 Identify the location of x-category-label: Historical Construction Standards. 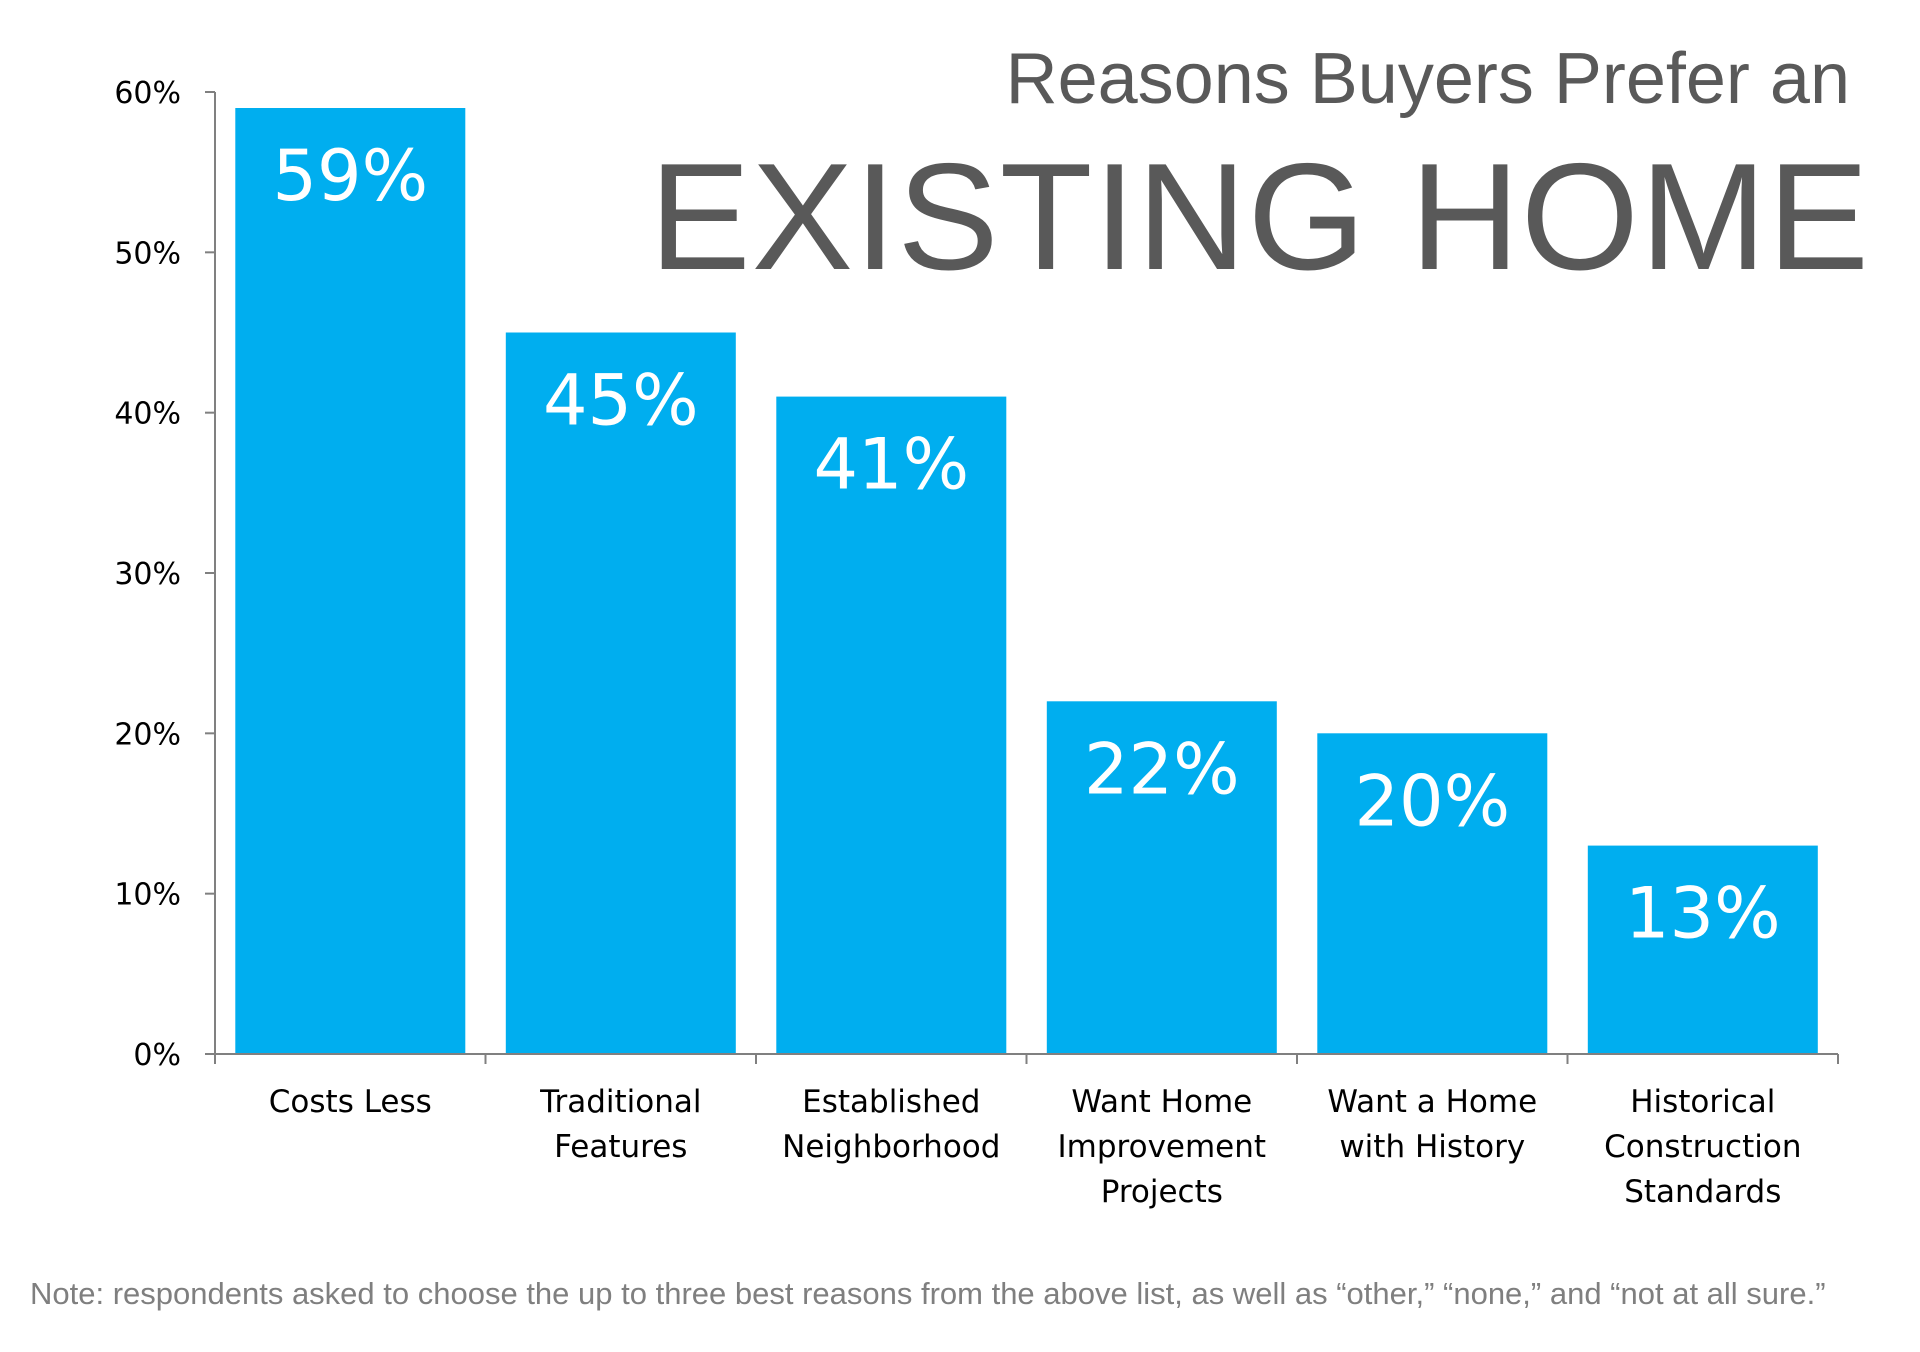
(1702, 1147).